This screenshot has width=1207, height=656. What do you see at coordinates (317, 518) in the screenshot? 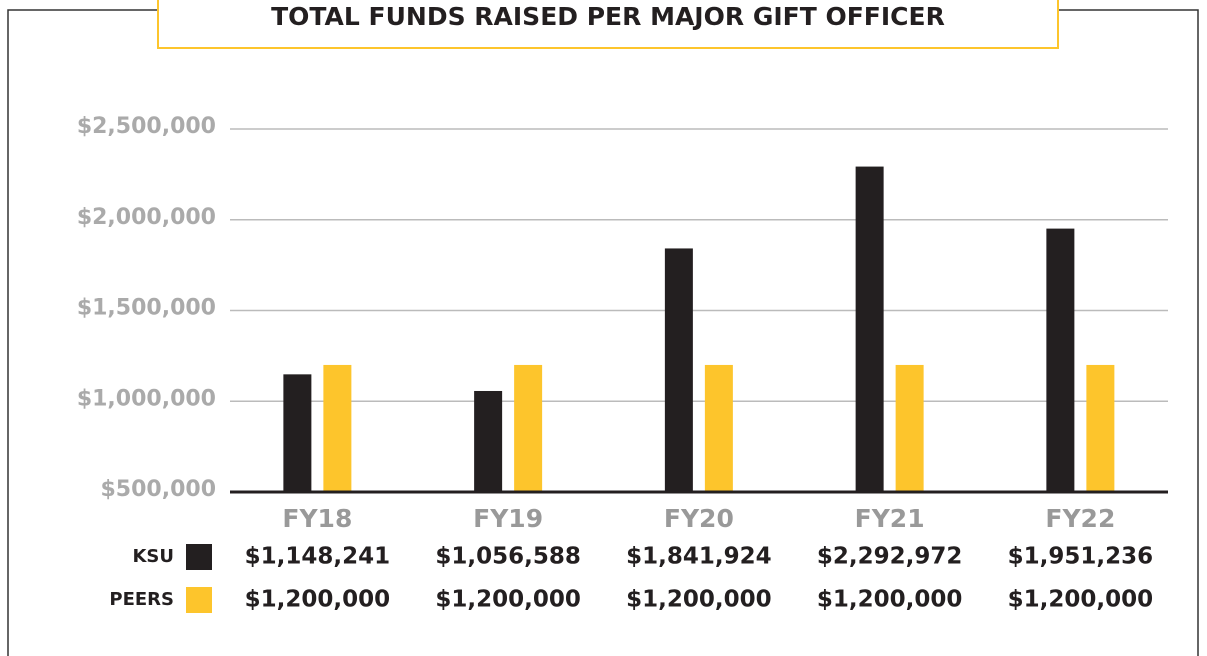
I see `x-tick-label: FY18` at bounding box center [317, 518].